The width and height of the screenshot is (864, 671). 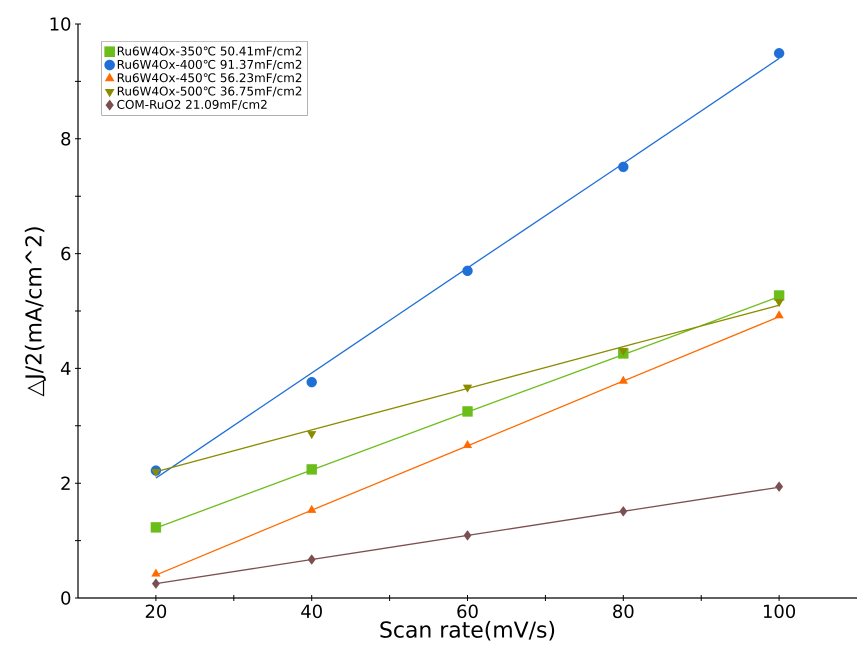 I want to click on x-axis-title: Scan rate(mV/s), so click(x=467, y=630).